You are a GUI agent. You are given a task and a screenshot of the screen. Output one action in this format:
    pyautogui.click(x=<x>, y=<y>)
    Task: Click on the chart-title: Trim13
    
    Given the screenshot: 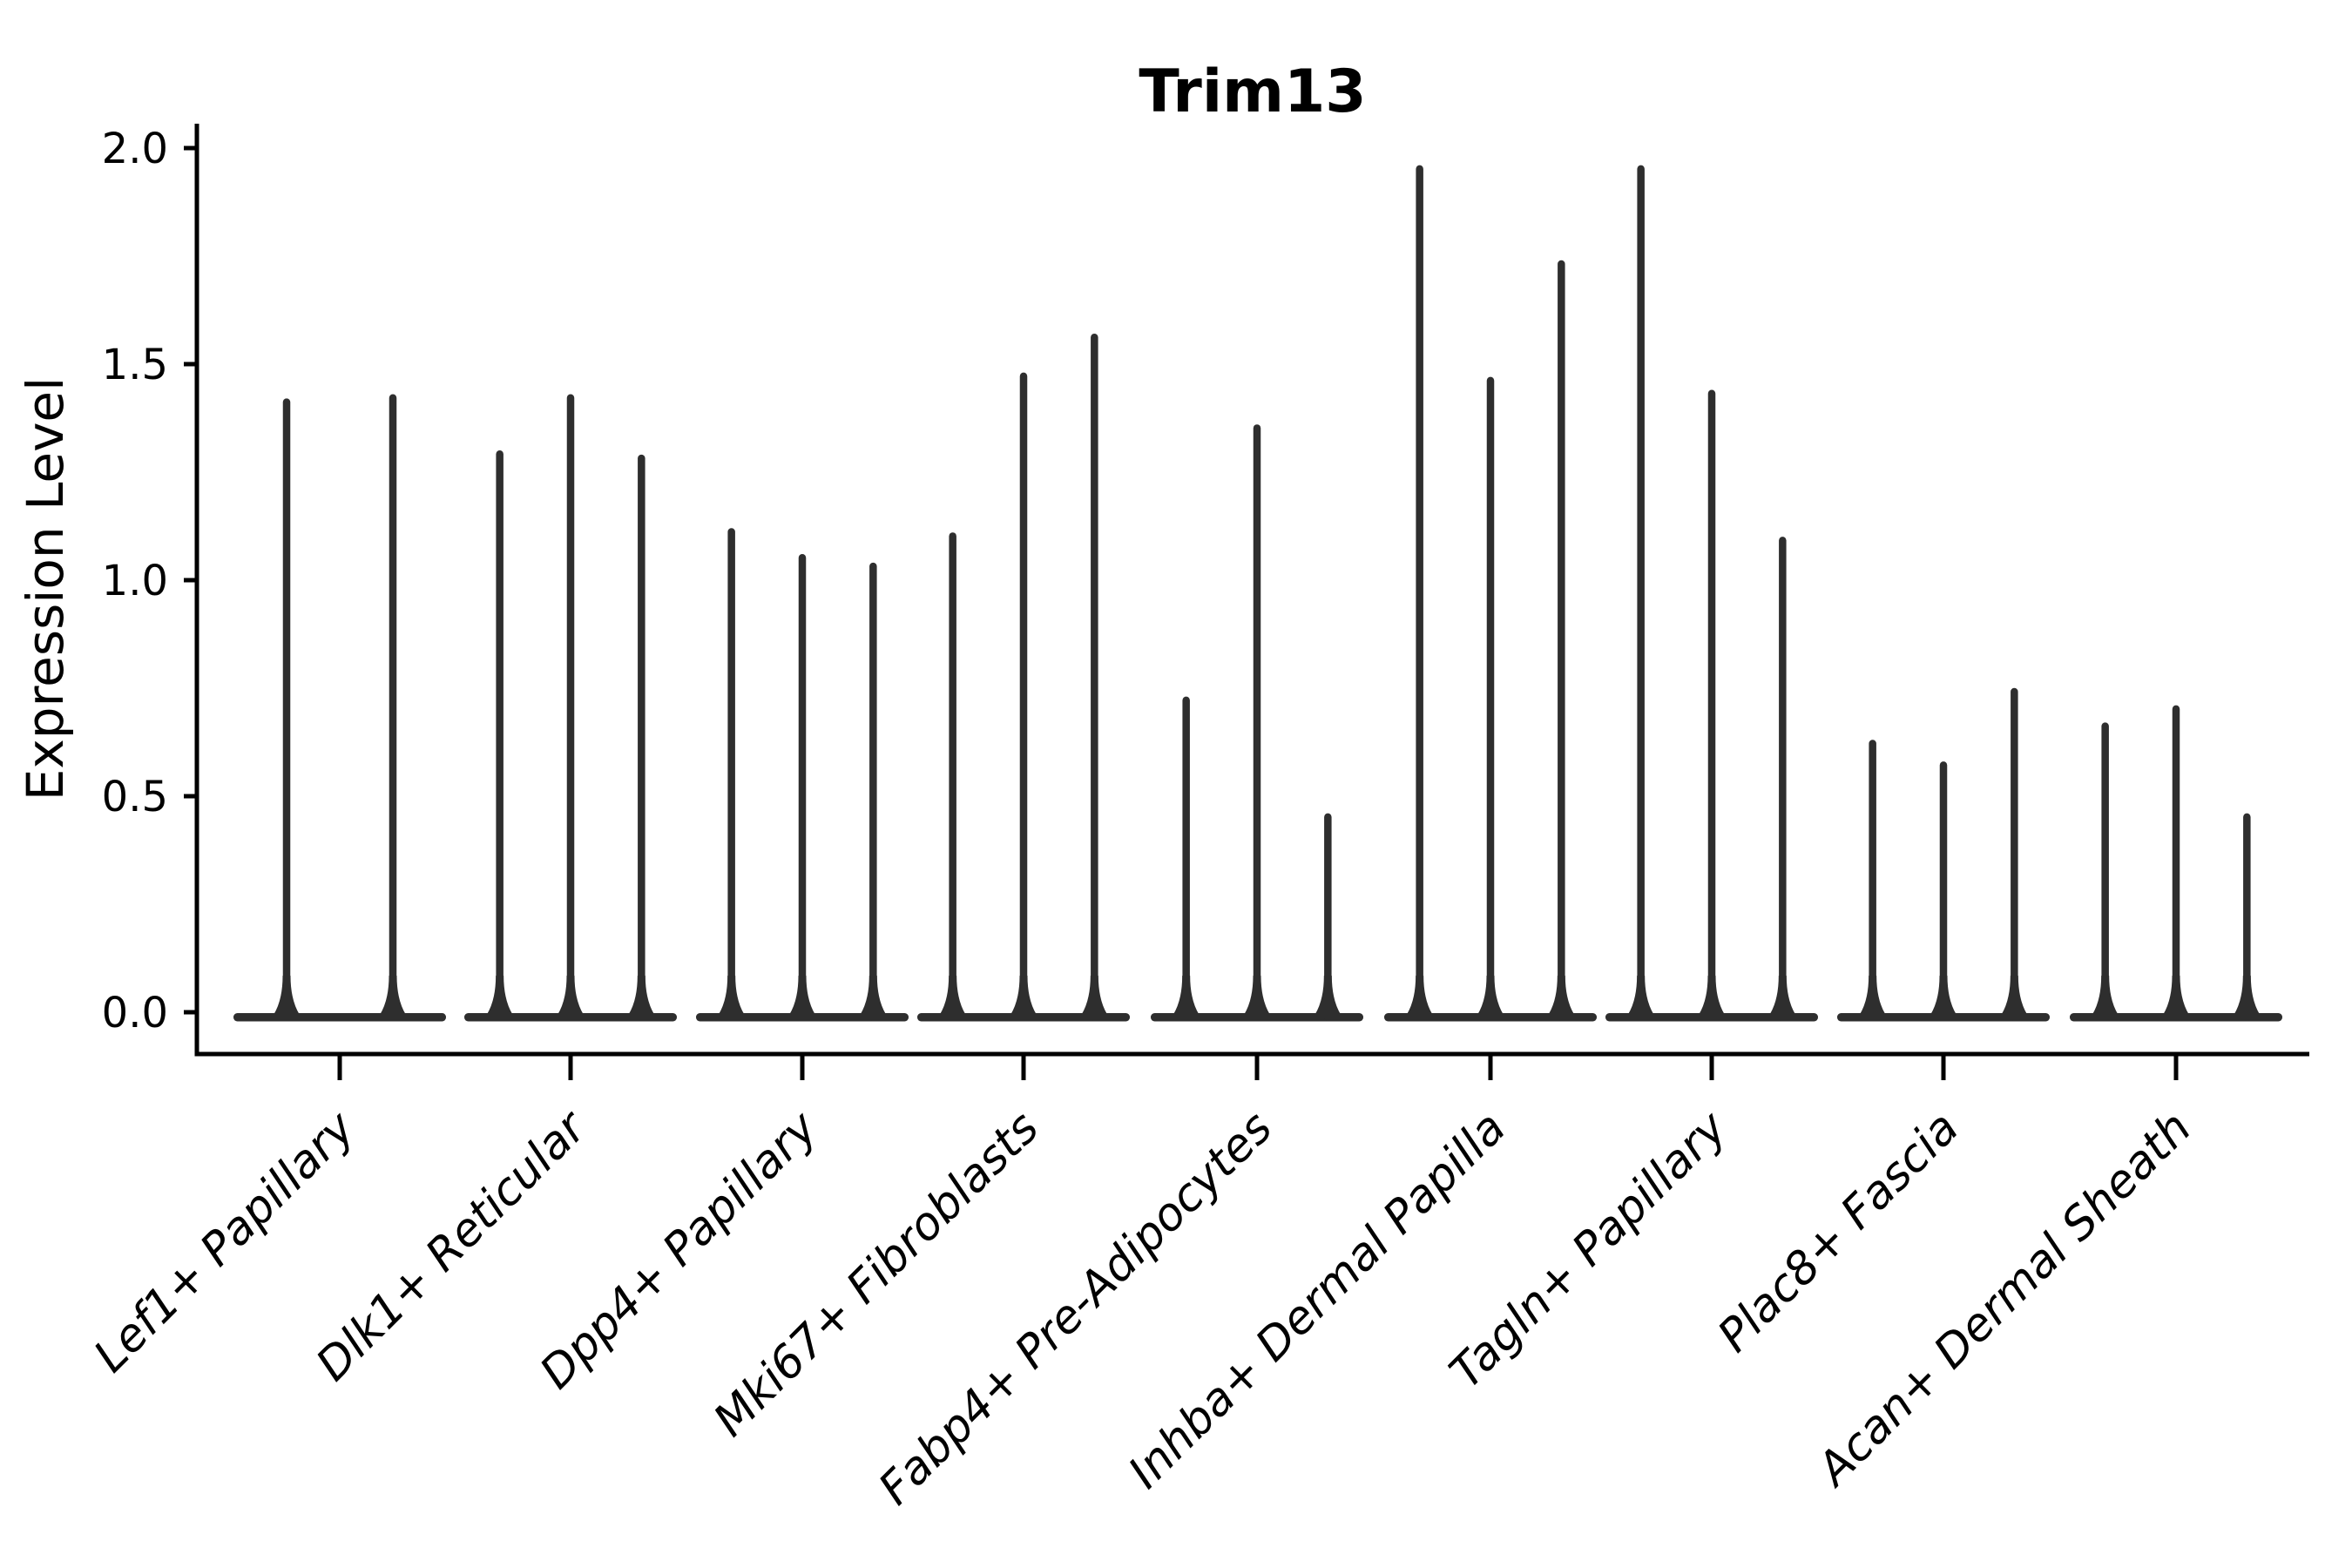 What is the action you would take?
    pyautogui.click(x=1252, y=91)
    